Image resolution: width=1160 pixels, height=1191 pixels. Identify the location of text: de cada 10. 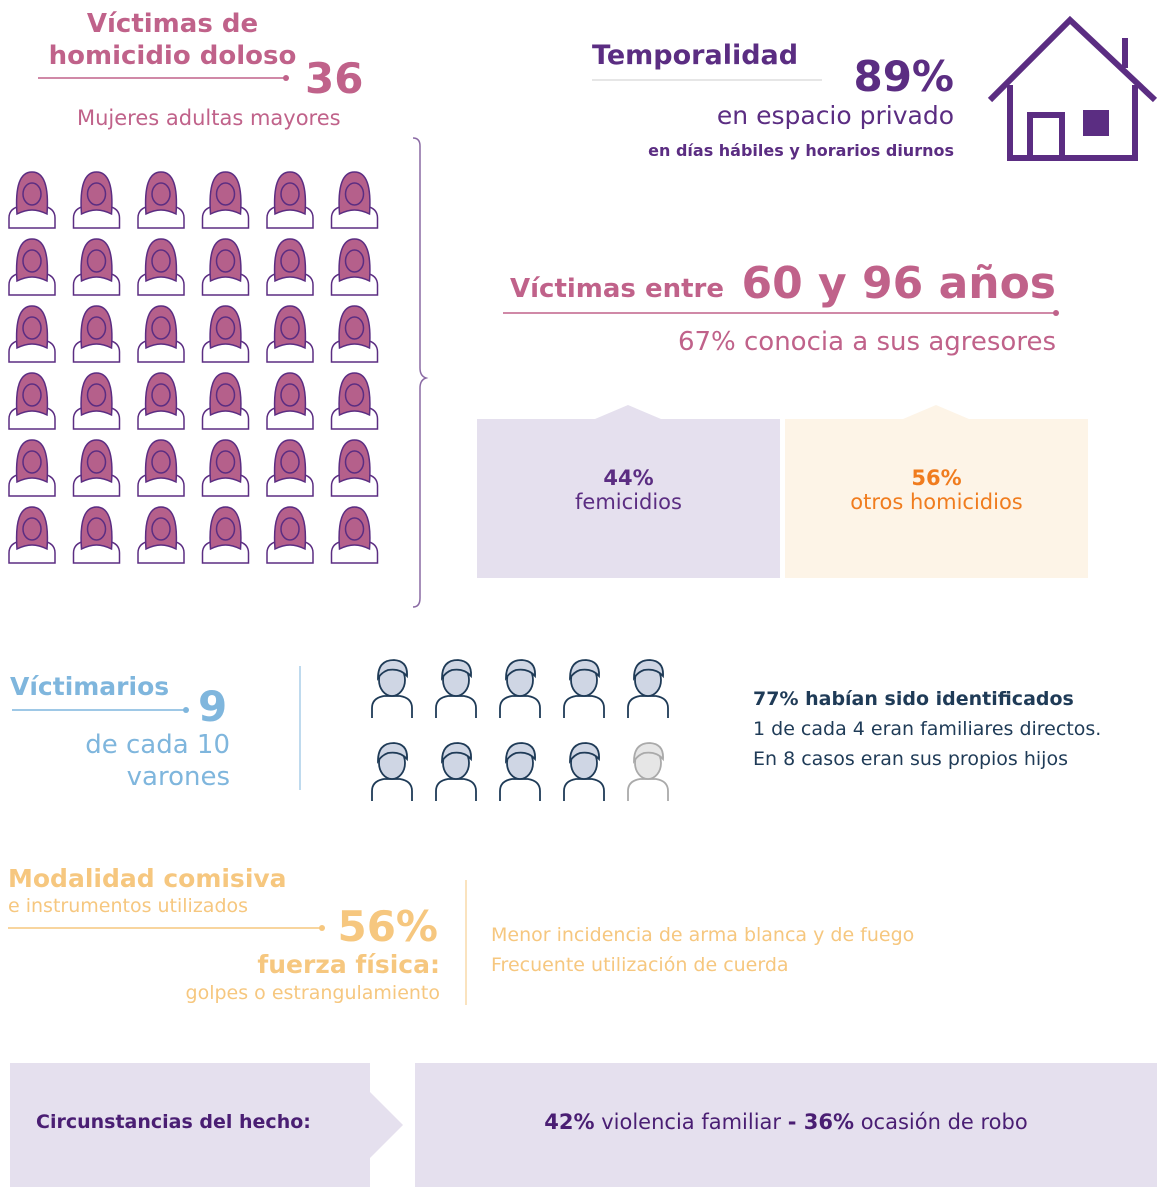
(157, 745).